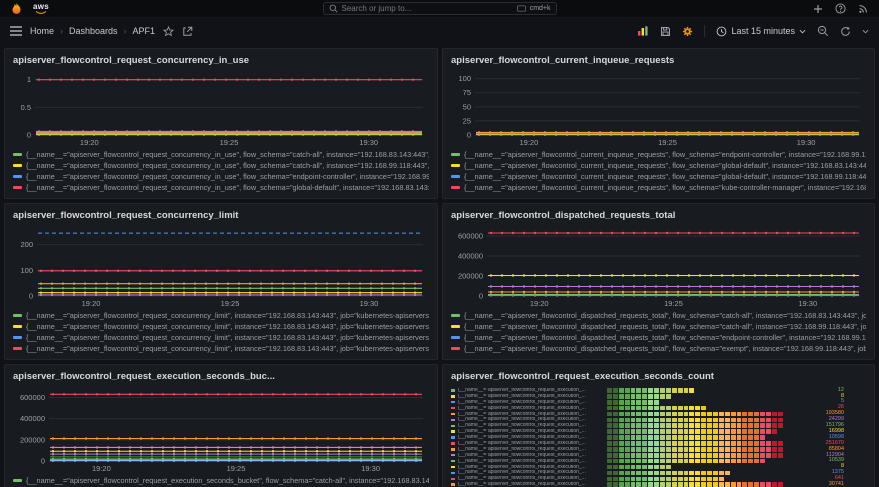  I want to click on aws-smile-icon, so click(41, 12).